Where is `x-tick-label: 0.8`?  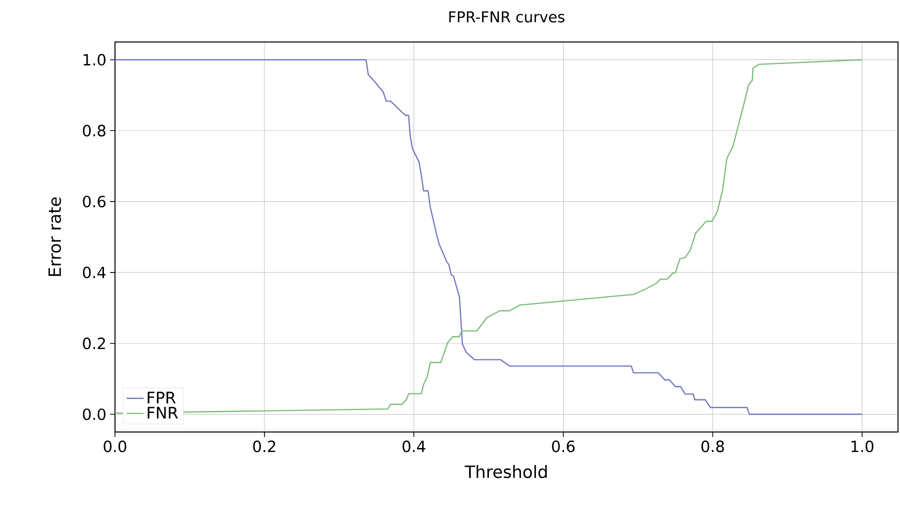 x-tick-label: 0.8 is located at coordinates (712, 446).